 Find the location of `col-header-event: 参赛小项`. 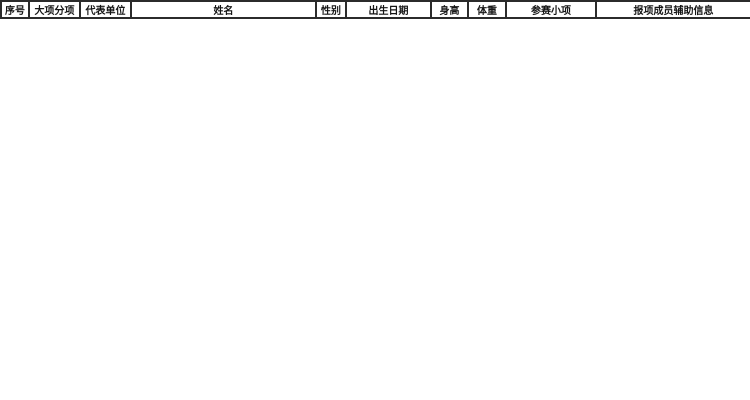

col-header-event: 参赛小项 is located at coordinates (551, 9).